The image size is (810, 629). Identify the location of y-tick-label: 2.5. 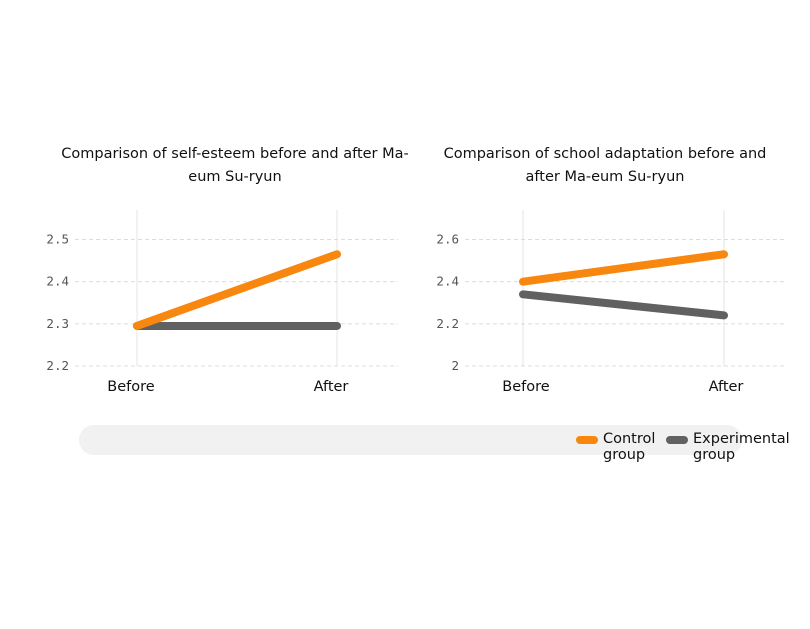
(57, 239).